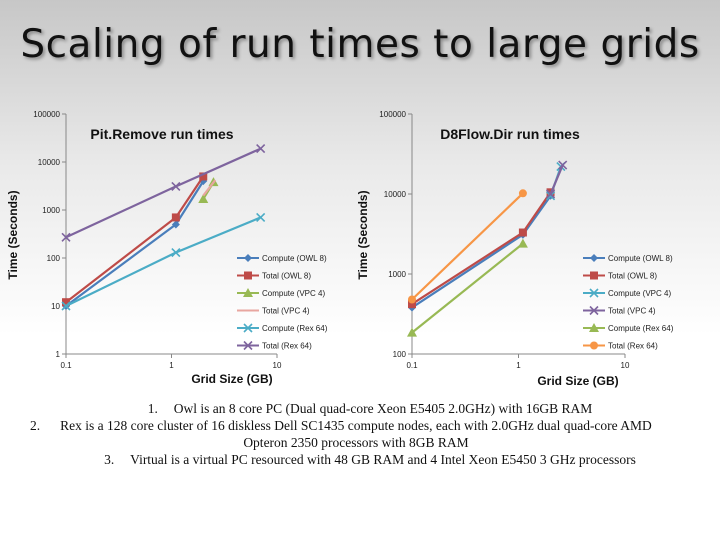 This screenshot has height=540, width=720. I want to click on y-tick-label: 1, so click(58, 354).